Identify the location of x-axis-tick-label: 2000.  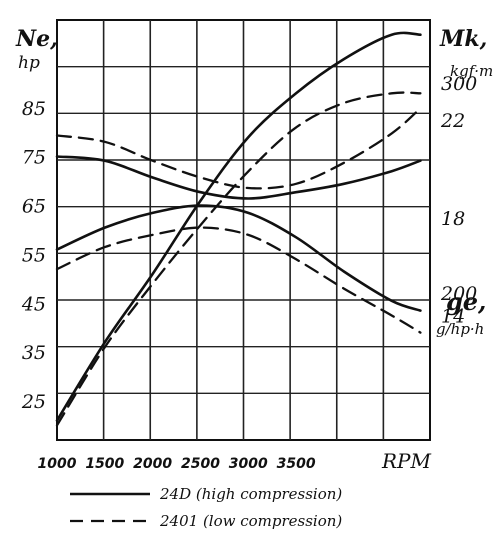
(152, 464).